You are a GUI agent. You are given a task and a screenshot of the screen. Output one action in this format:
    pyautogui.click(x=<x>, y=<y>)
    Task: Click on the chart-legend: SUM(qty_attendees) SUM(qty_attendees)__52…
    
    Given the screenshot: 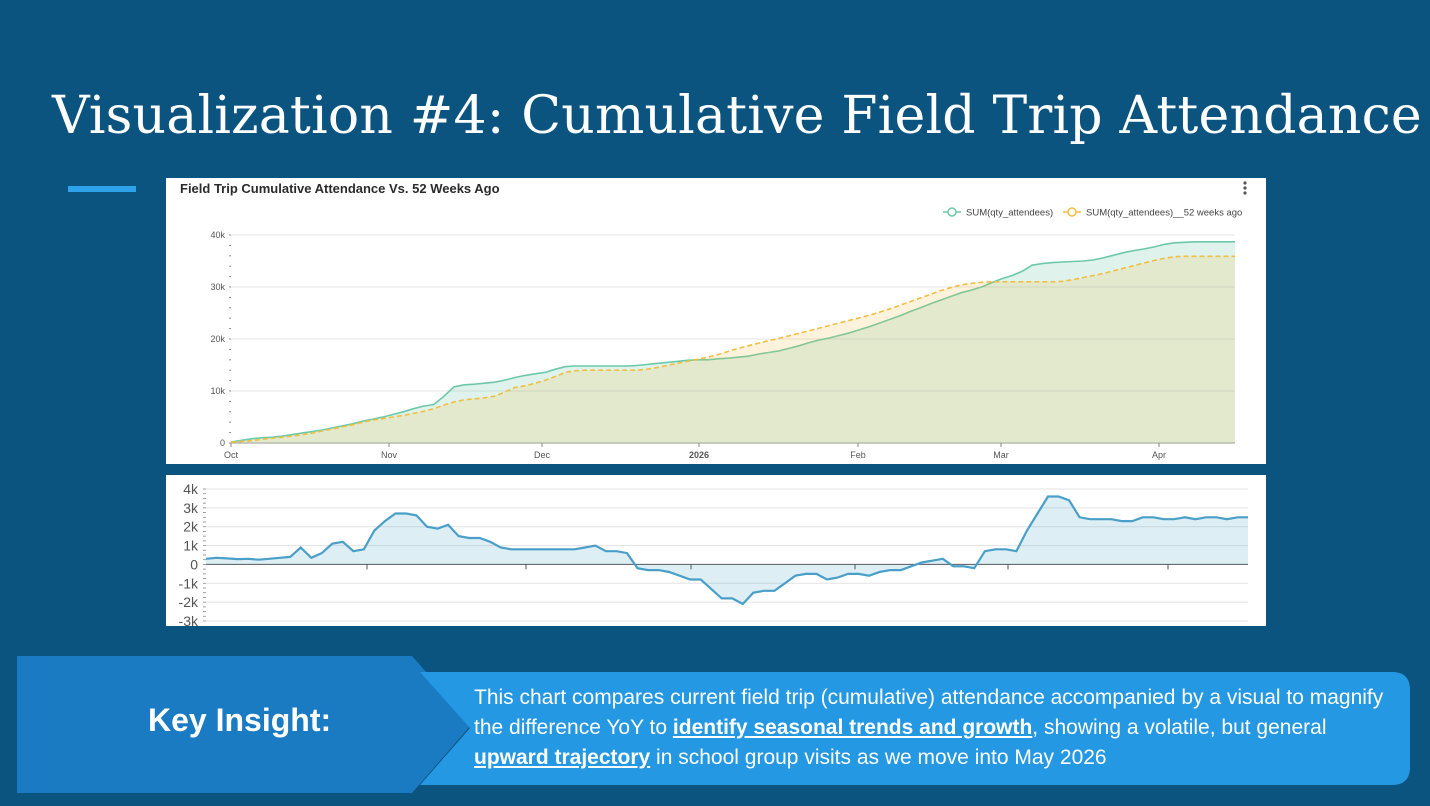 What is the action you would take?
    pyautogui.click(x=1092, y=213)
    